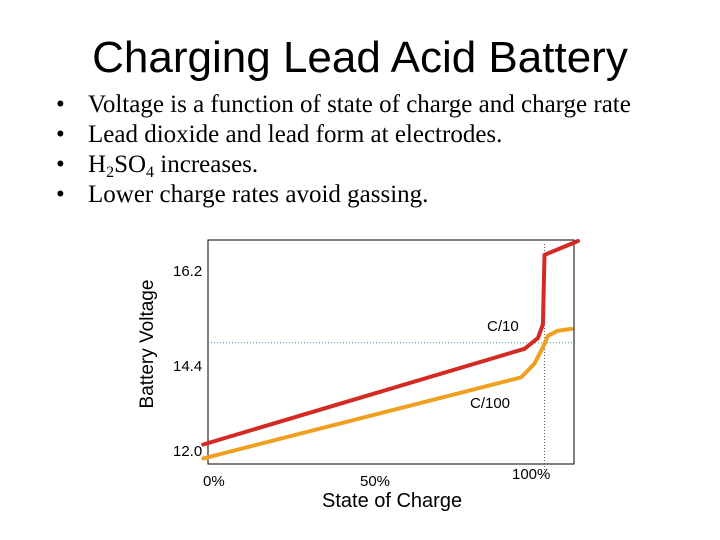  Describe the element at coordinates (343, 165) in the screenshot. I see `bullet-item: • H2SO4 increases.` at that location.